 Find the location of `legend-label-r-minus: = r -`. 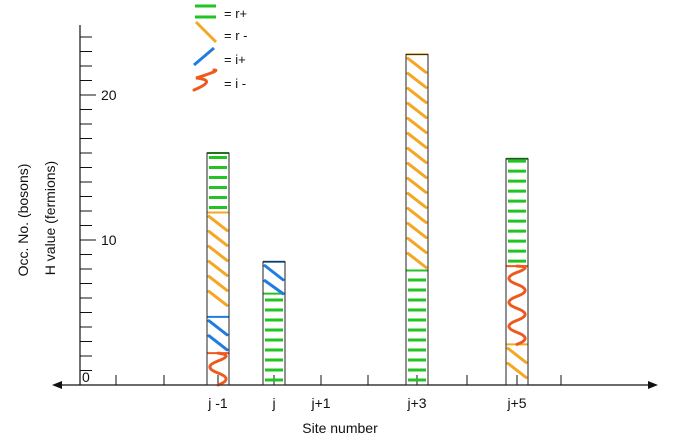

legend-label-r-minus: = r - is located at coordinates (235, 35).